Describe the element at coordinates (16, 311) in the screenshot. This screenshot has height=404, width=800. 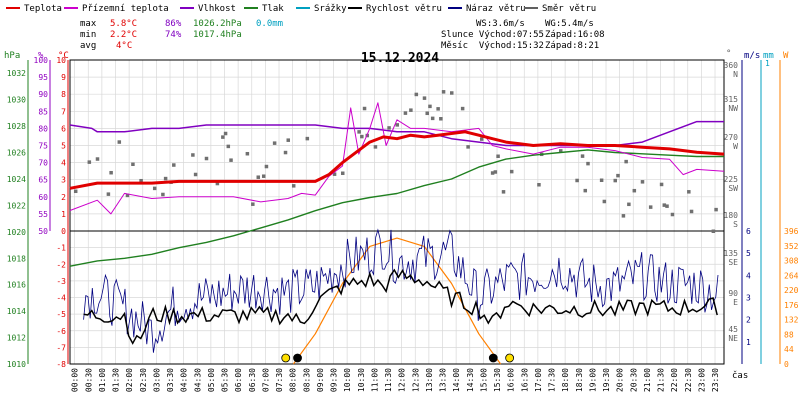
I see `pressure-tick-label: 1014` at that location.